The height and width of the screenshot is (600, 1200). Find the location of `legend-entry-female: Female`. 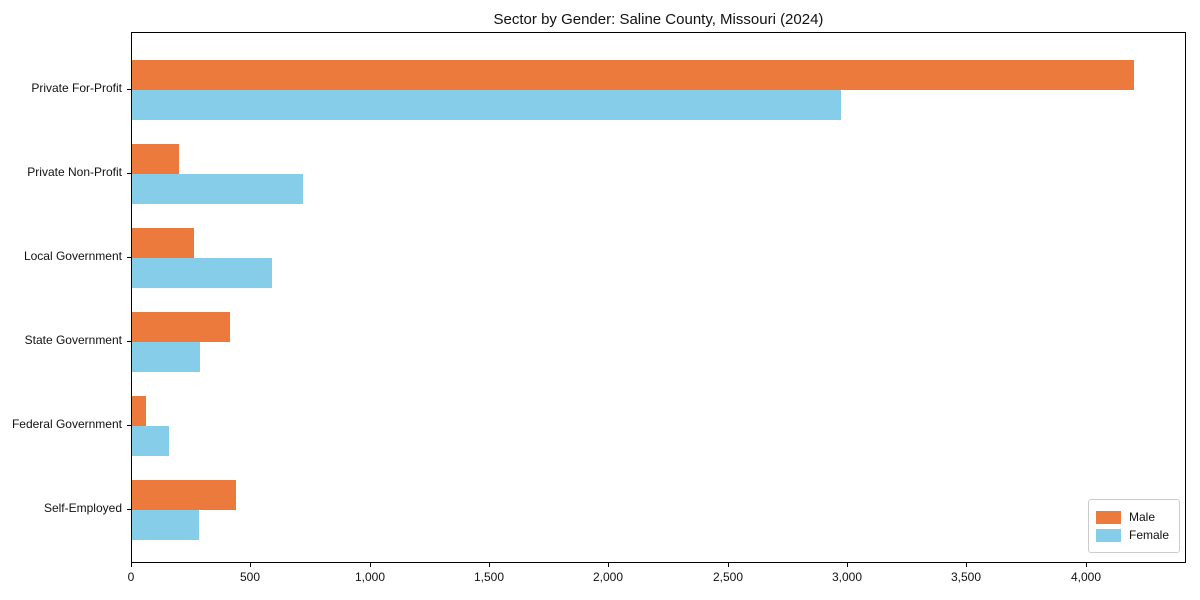

legend-entry-female: Female is located at coordinates (1132, 535).